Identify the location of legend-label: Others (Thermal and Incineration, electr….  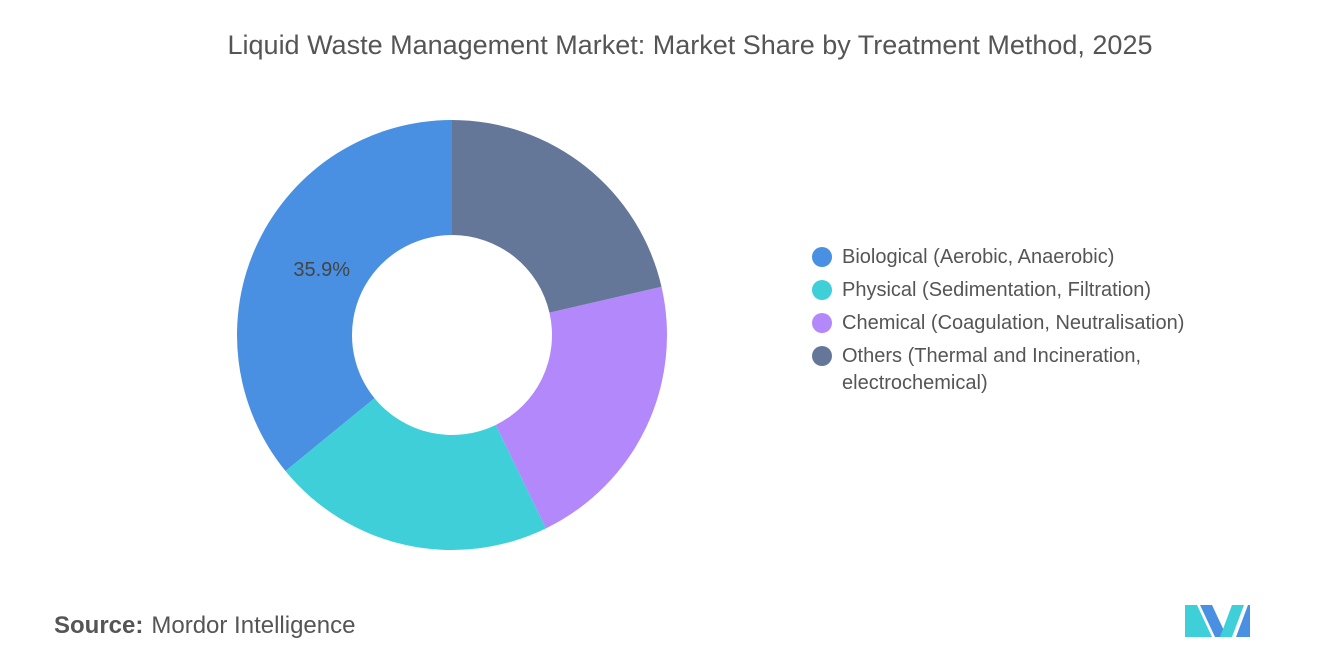
(992, 369).